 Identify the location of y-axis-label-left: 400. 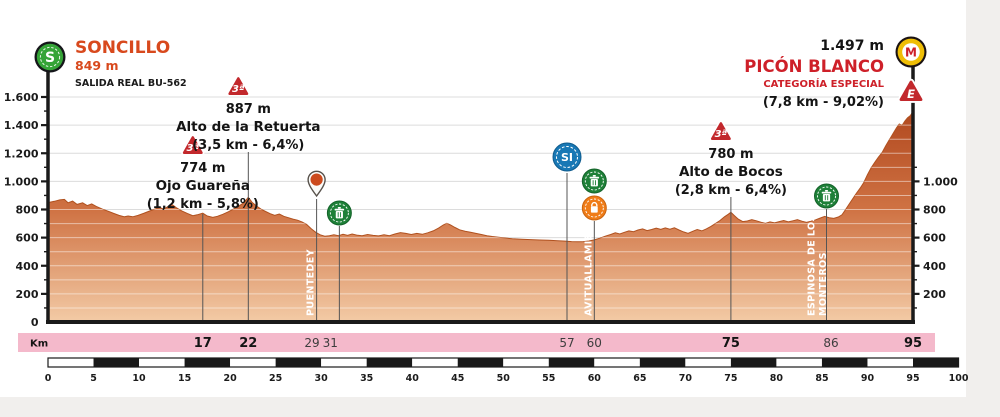
(27, 266).